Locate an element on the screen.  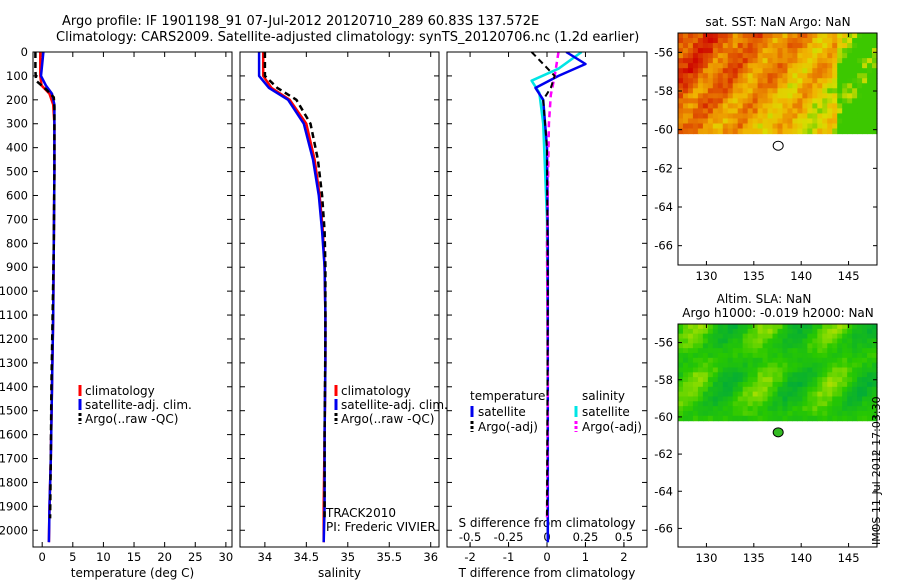
x-top-tick-label: 0.25 is located at coordinates (586, 537).